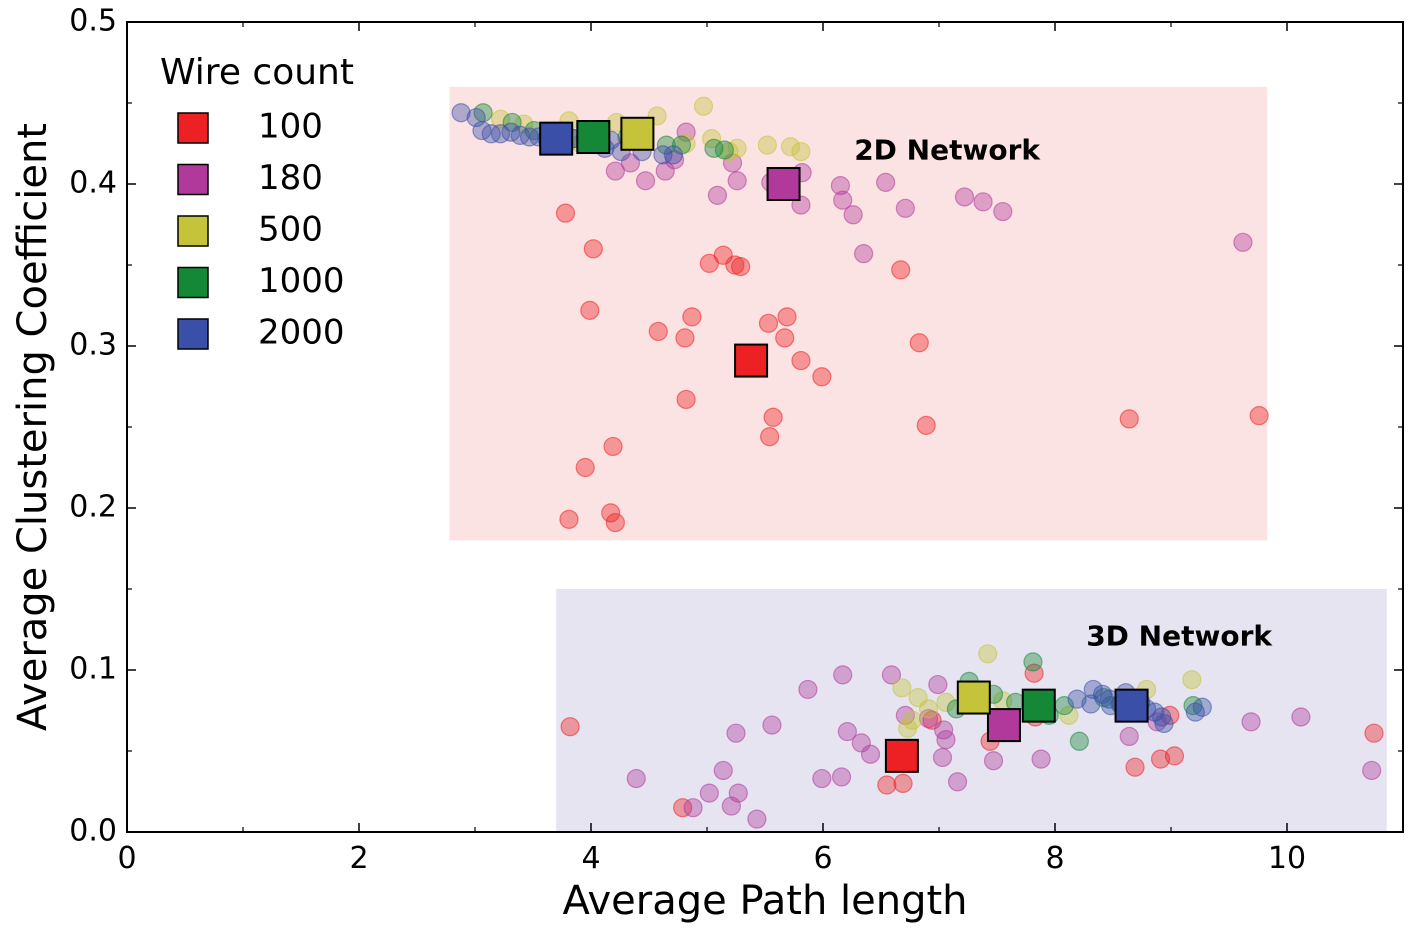 The height and width of the screenshot is (944, 1417). Describe the element at coordinates (301, 281) in the screenshot. I see `legend-label-1000: 1000` at that location.